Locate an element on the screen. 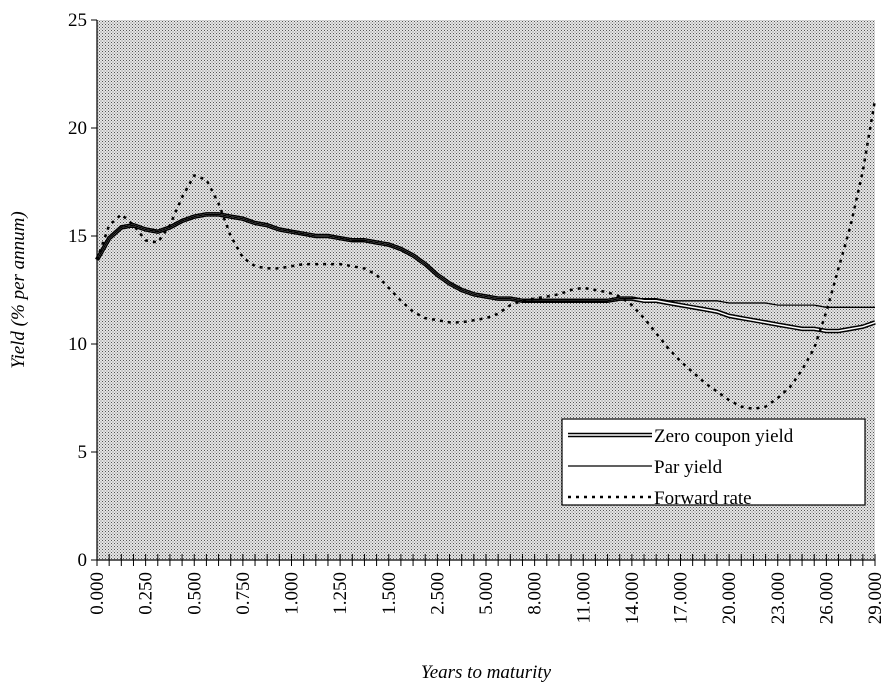  x-tick-label: 8.000 is located at coordinates (535, 593).